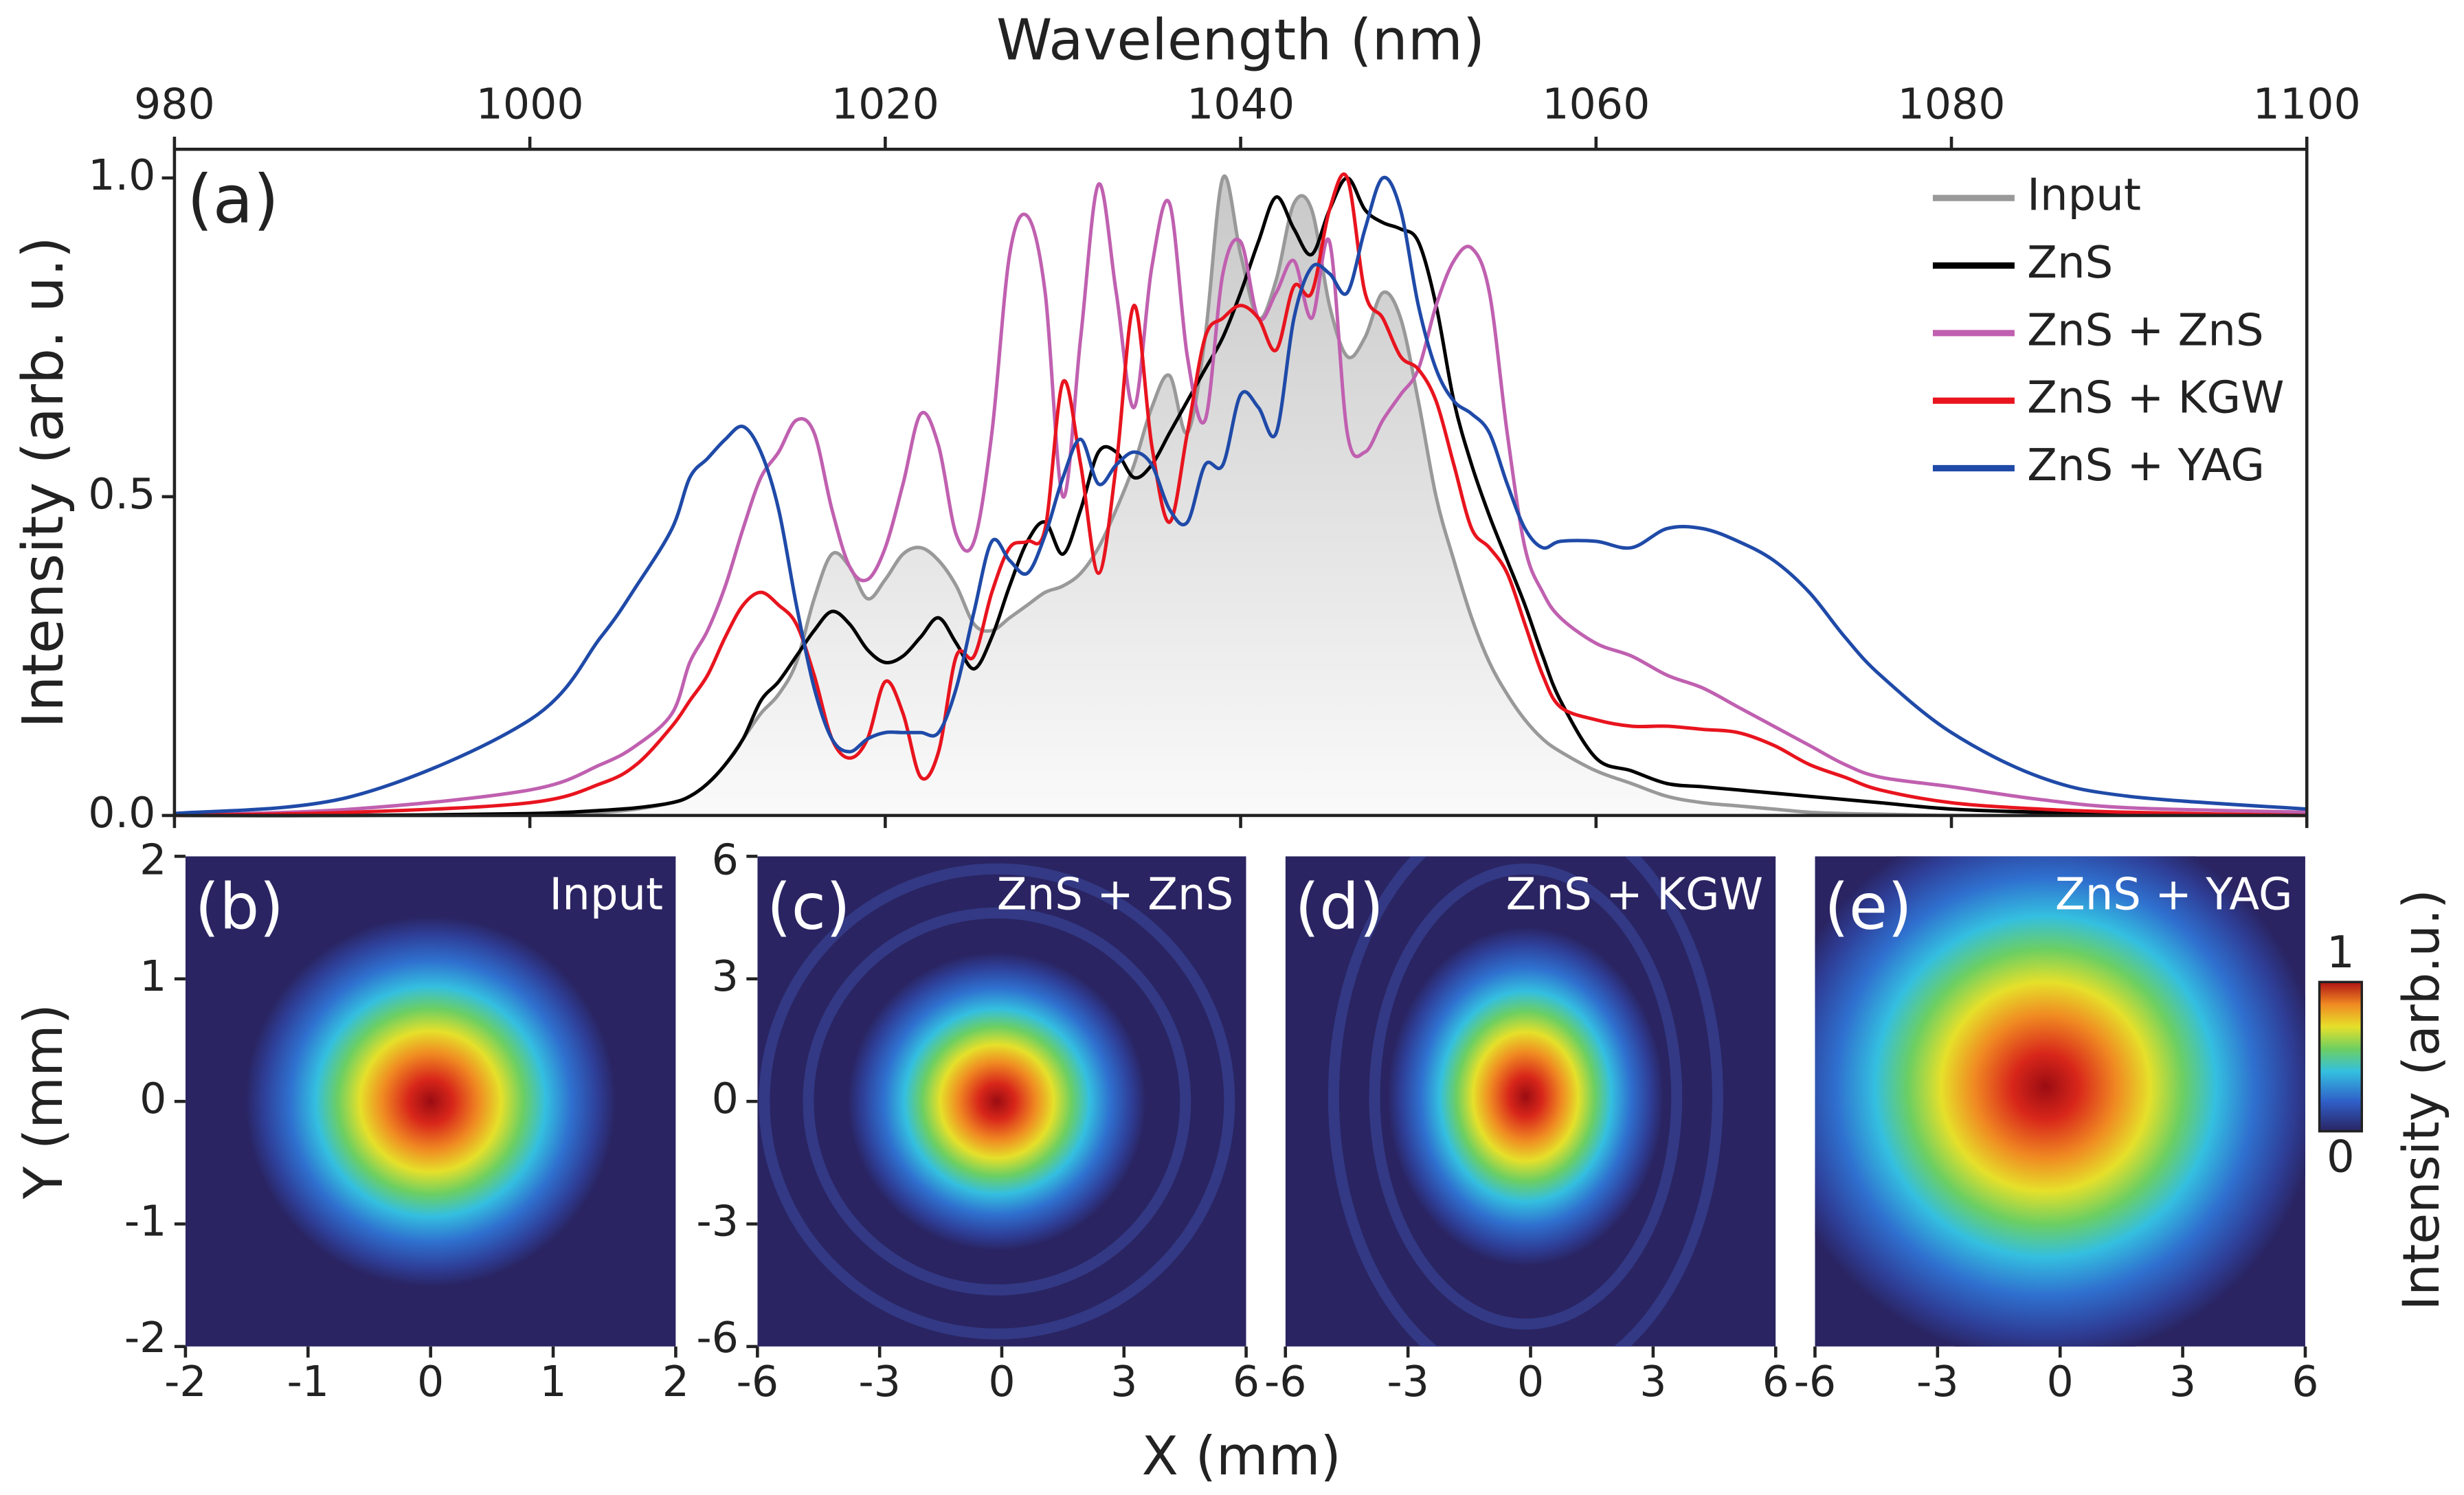 The width and height of the screenshot is (2464, 1495). What do you see at coordinates (152, 976) in the screenshot?
I see `y-tick-label: 1` at bounding box center [152, 976].